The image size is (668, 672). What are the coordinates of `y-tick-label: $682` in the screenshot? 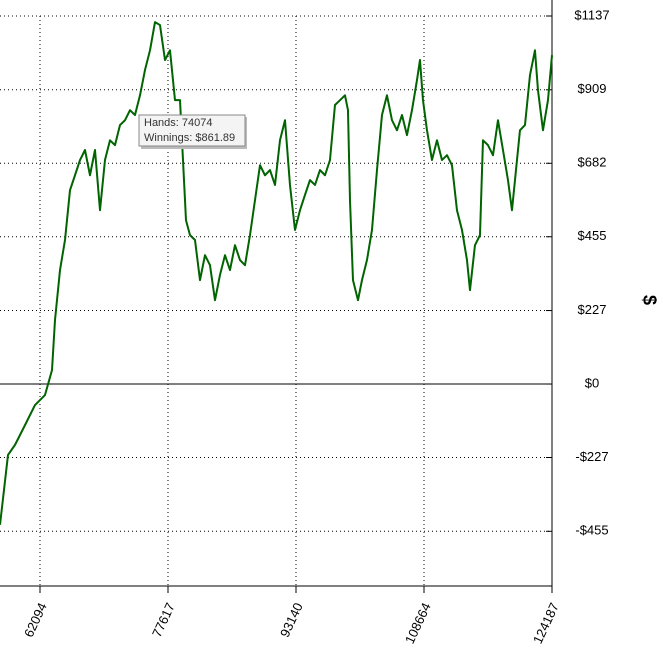 It's located at (592, 162).